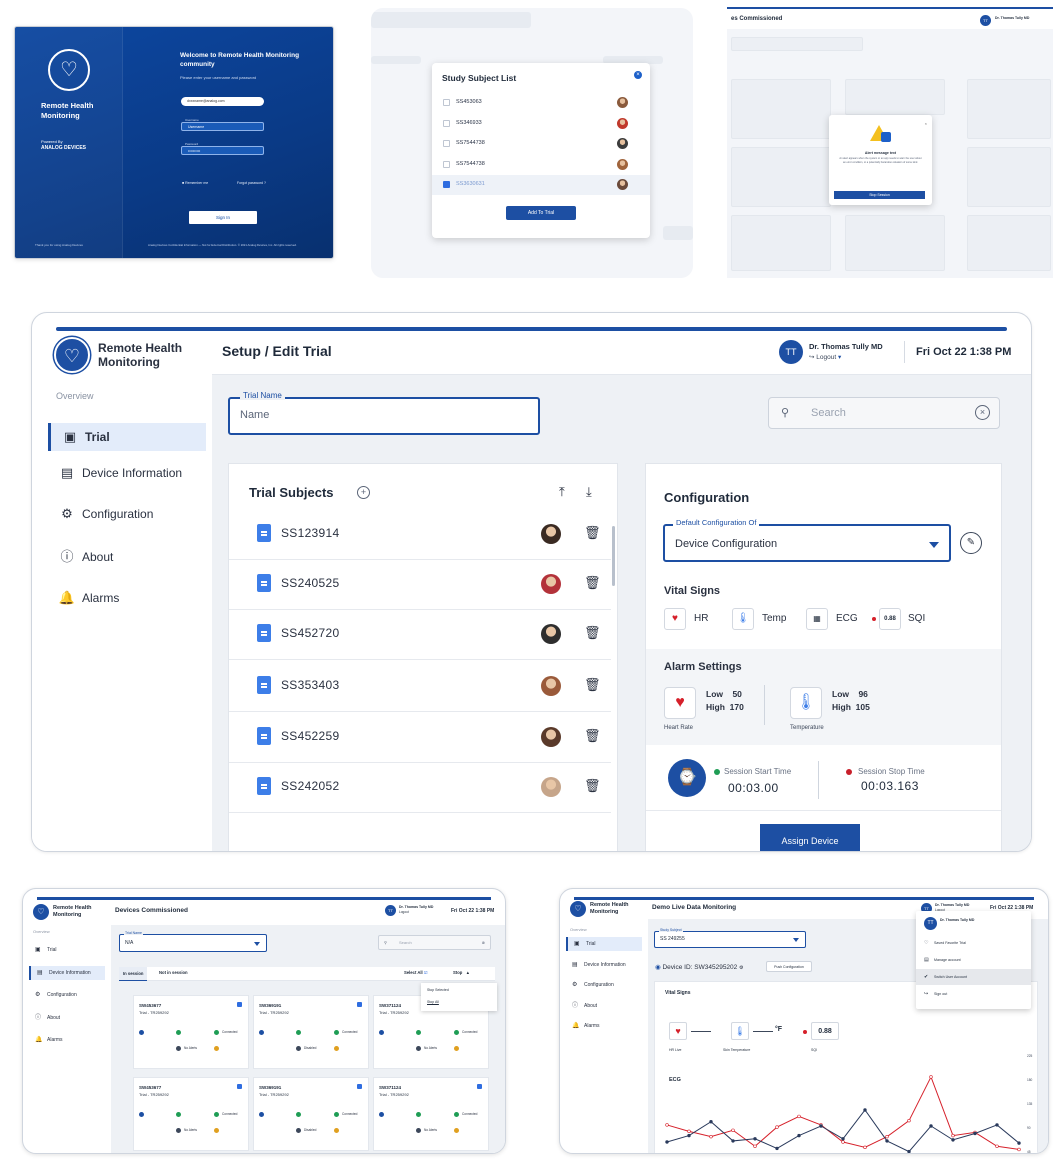 The height and width of the screenshot is (1171, 1064). What do you see at coordinates (150, 1087) in the screenshot?
I see `device-id: SW453677` at bounding box center [150, 1087].